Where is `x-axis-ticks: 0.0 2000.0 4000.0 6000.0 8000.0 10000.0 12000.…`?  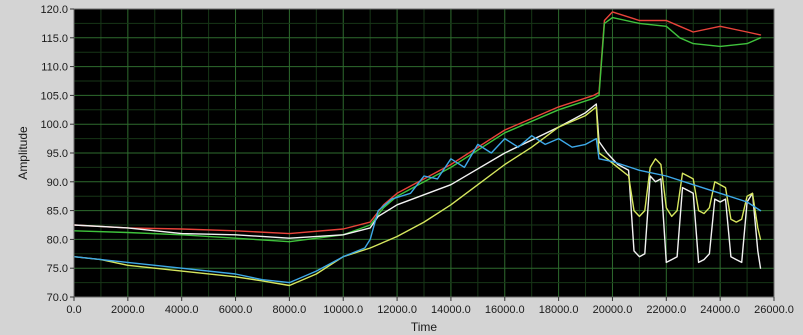 x-axis-ticks: 0.0 2000.0 4000.0 6000.0 8000.0 10000.0 12000.… is located at coordinates (430, 306).